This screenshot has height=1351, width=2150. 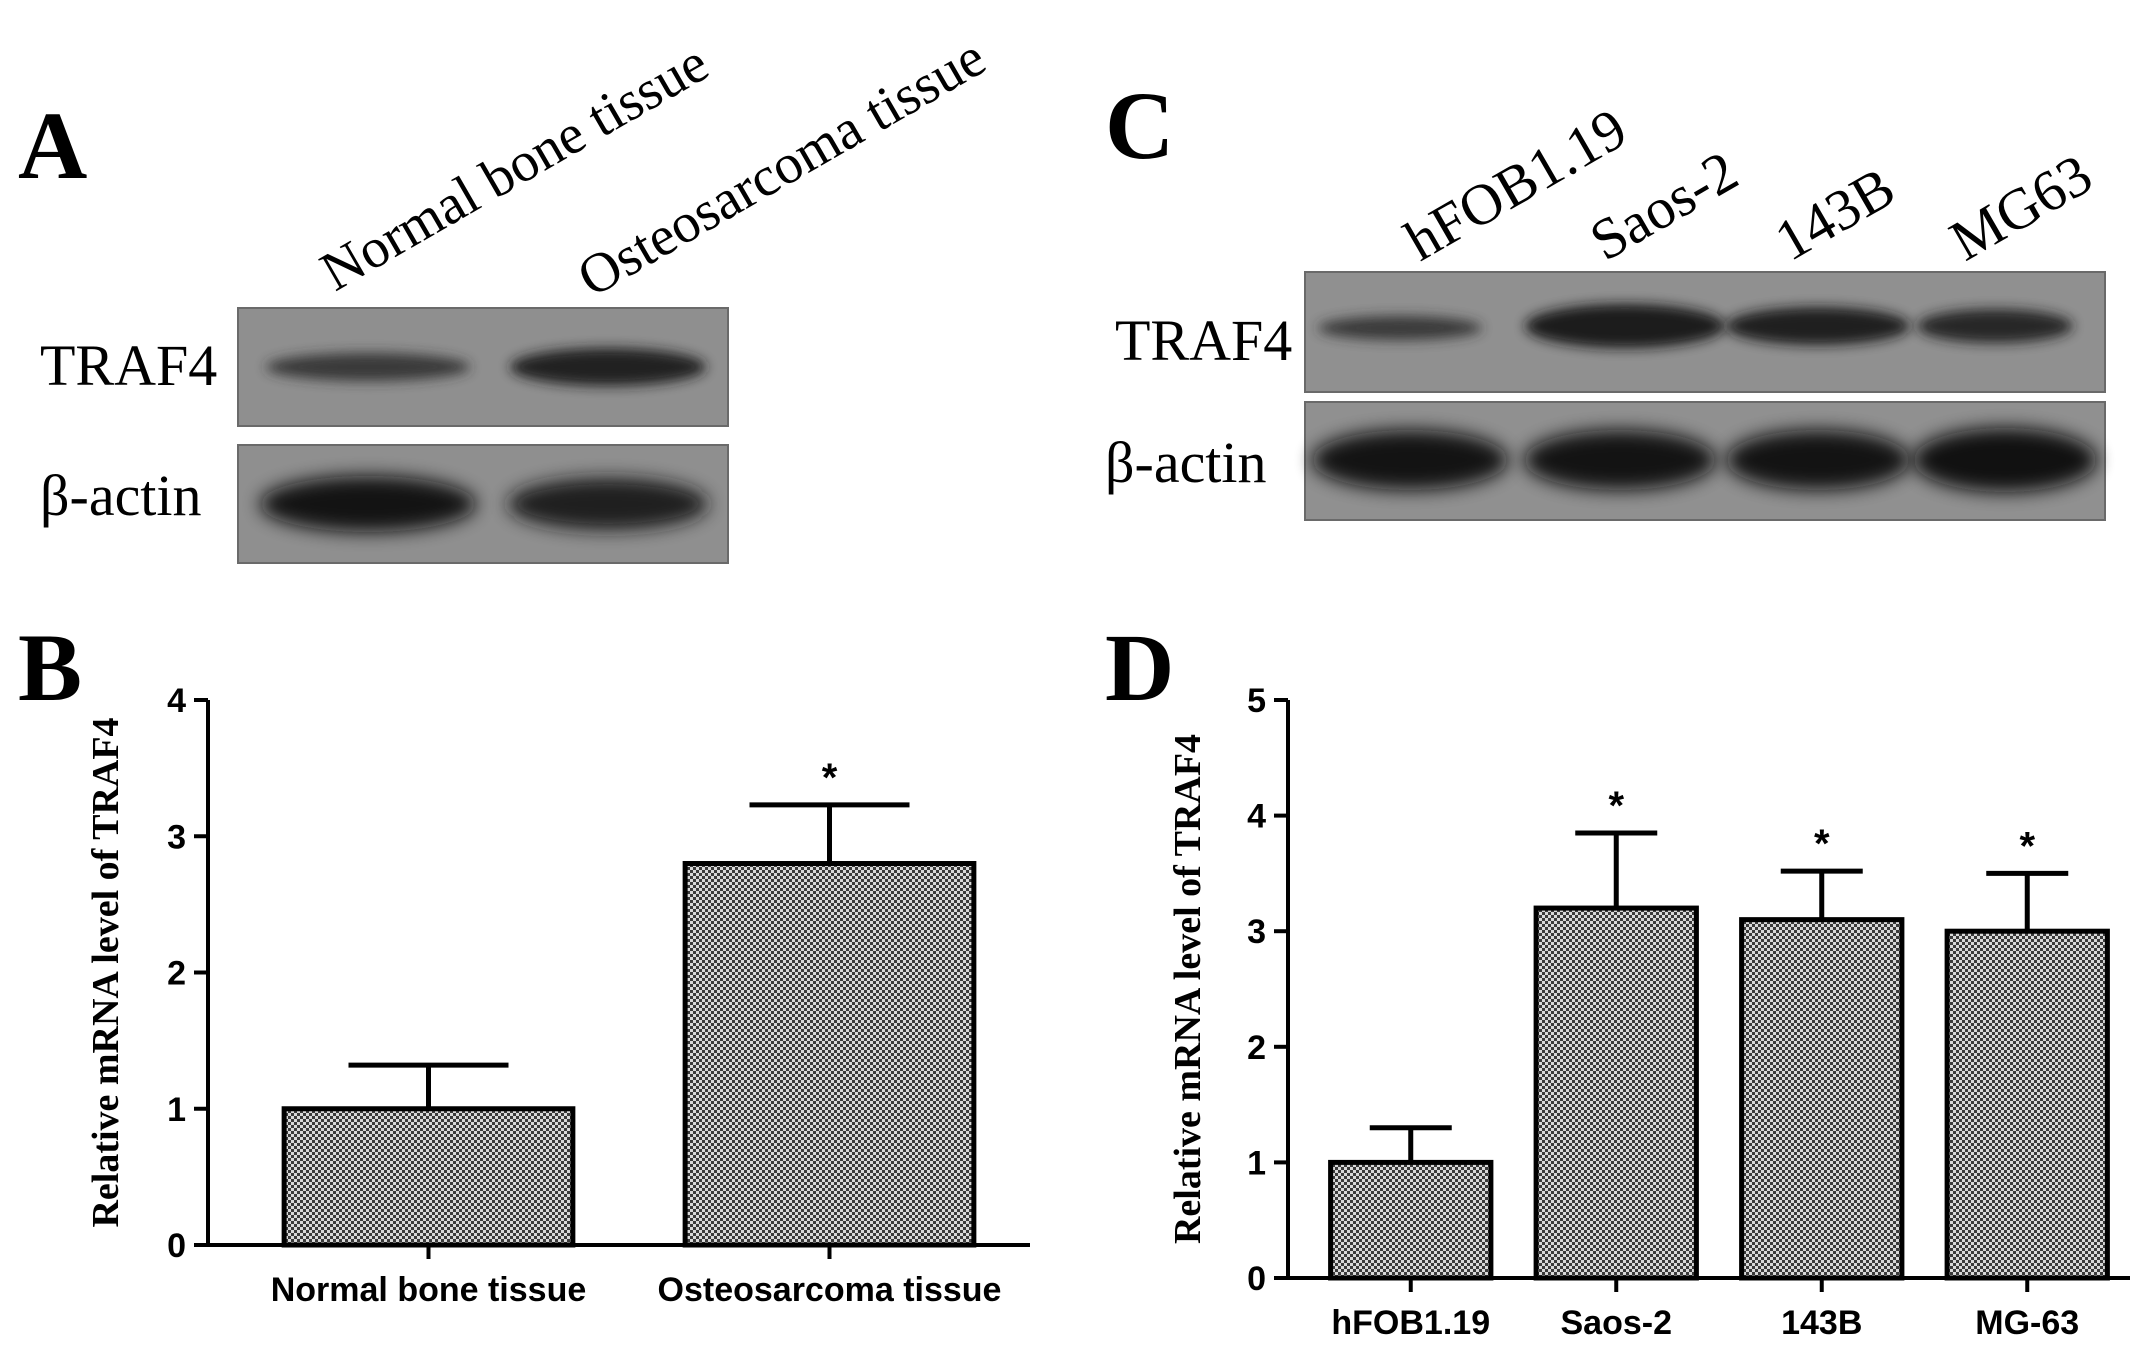 What do you see at coordinates (2005, 460) in the screenshot?
I see `blot-band-actin-mg63` at bounding box center [2005, 460].